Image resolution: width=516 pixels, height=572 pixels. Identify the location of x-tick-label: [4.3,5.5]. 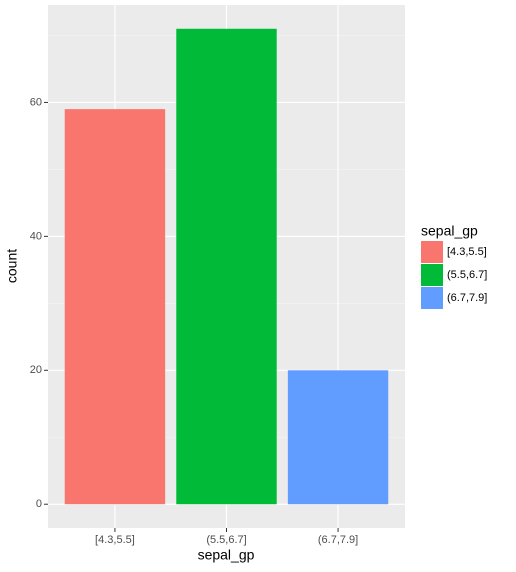
(115, 540).